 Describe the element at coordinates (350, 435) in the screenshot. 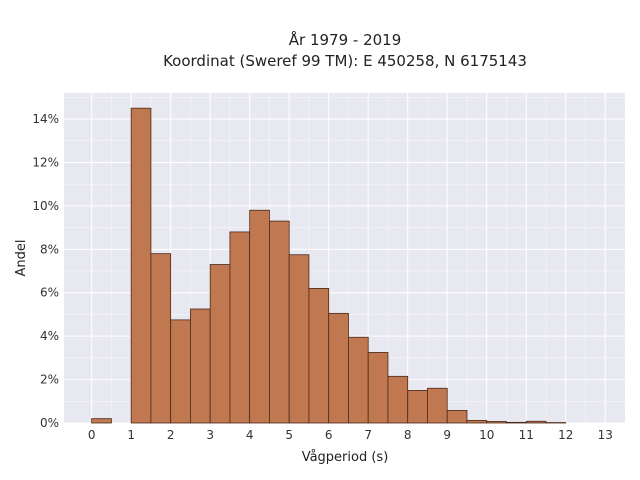

I see `x-axis-ticks: 0 1 2 3 4 5 6 7 8 9 10 11 12 13` at that location.